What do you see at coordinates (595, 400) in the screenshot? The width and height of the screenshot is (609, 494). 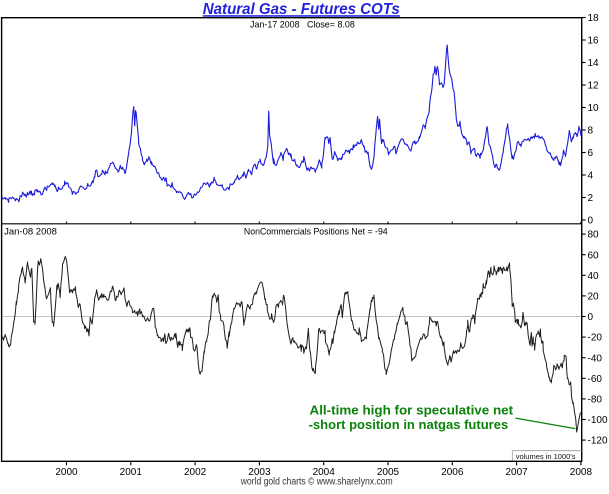 I see `svg-text: -80` at bounding box center [595, 400].